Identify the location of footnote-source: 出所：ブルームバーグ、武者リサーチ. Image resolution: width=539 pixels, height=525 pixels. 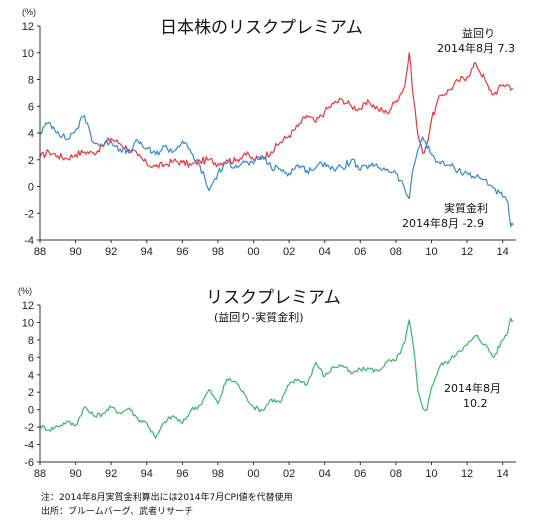
(117, 511).